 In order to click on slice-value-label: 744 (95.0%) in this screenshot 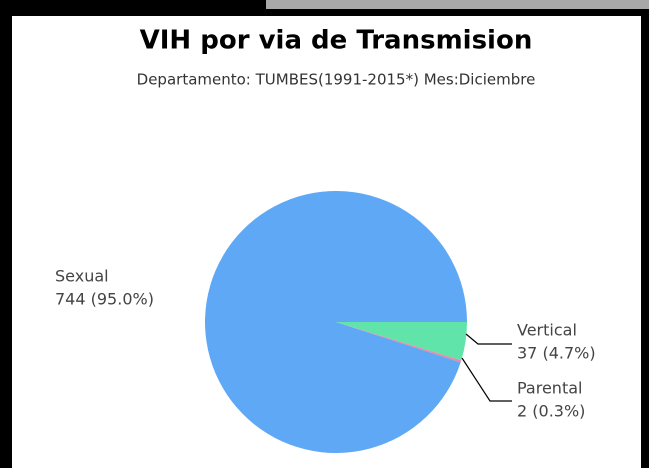, I will do `click(104, 299)`.